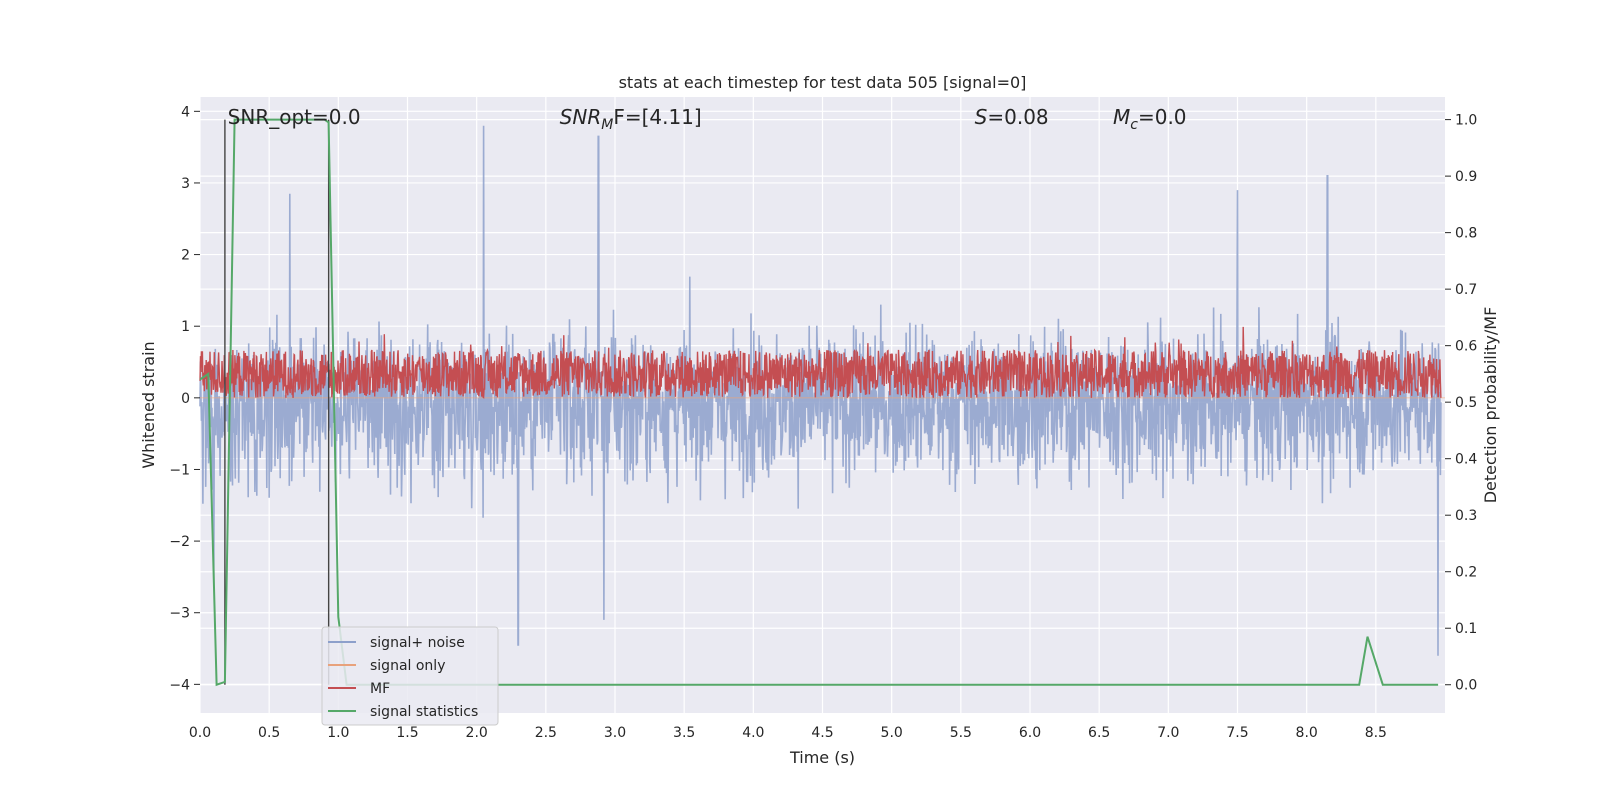 This screenshot has height=800, width=1600. What do you see at coordinates (1466, 290) in the screenshot?
I see `right-y-tick-label: 0.7` at bounding box center [1466, 290].